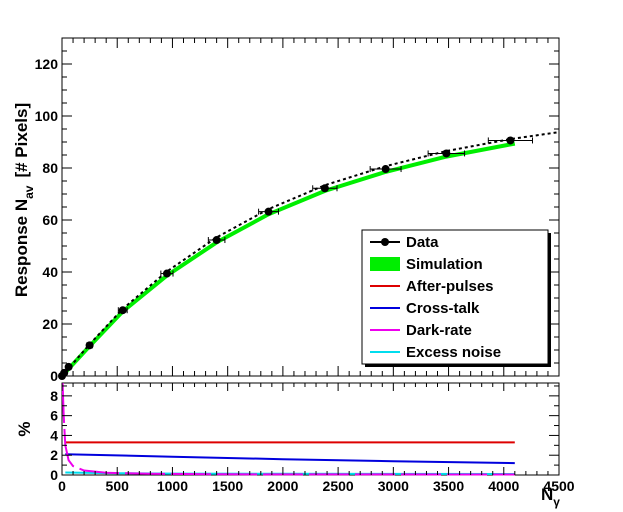 The image size is (623, 512). I want to click on x-tick-label: 2000, so click(282, 486).